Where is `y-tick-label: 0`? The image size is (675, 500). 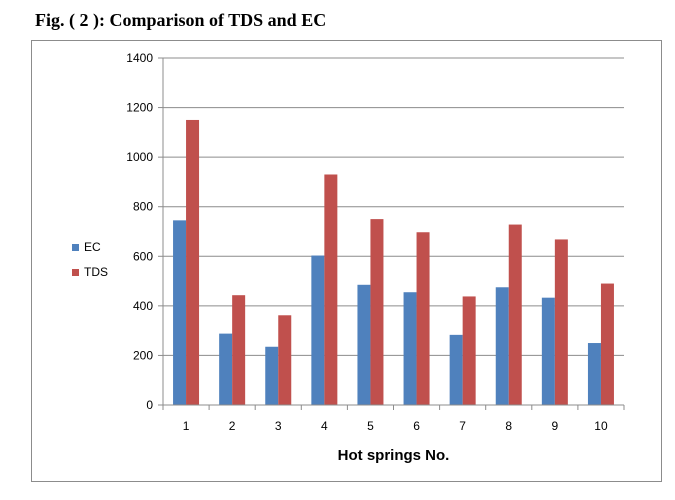 y-tick-label: 0 is located at coordinates (149, 405).